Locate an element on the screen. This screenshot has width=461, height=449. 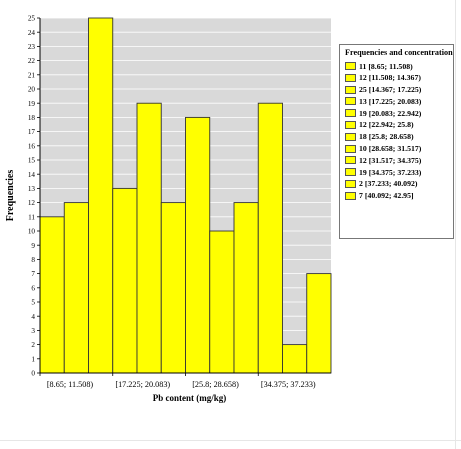
legend-item: 25 [14.367; 17.225) is located at coordinates (399, 90).